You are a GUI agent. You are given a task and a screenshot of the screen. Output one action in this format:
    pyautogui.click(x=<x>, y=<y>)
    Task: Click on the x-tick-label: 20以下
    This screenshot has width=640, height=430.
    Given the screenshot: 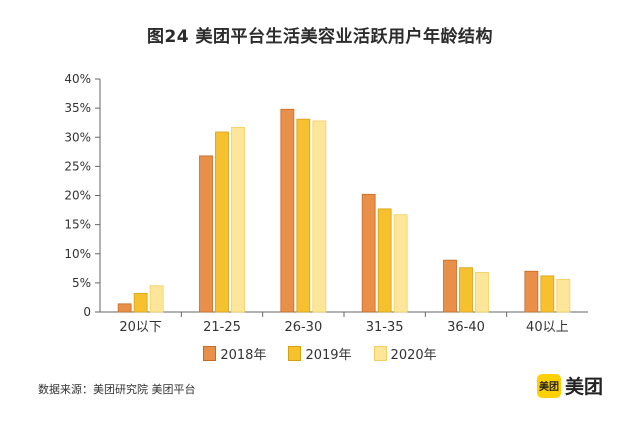 What is the action you would take?
    pyautogui.click(x=140, y=327)
    